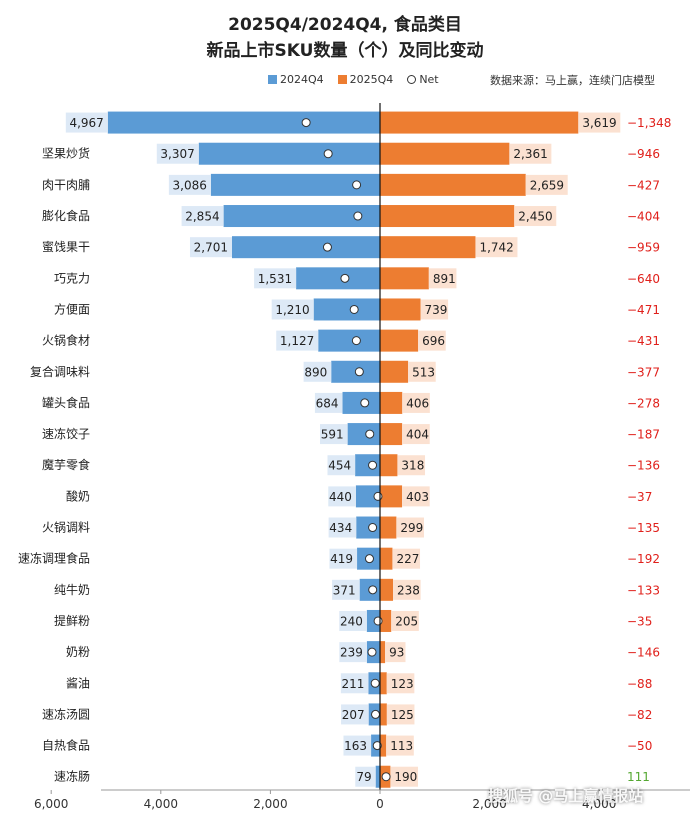 The image size is (690, 817). I want to click on net-value-label: −146, so click(643, 653).